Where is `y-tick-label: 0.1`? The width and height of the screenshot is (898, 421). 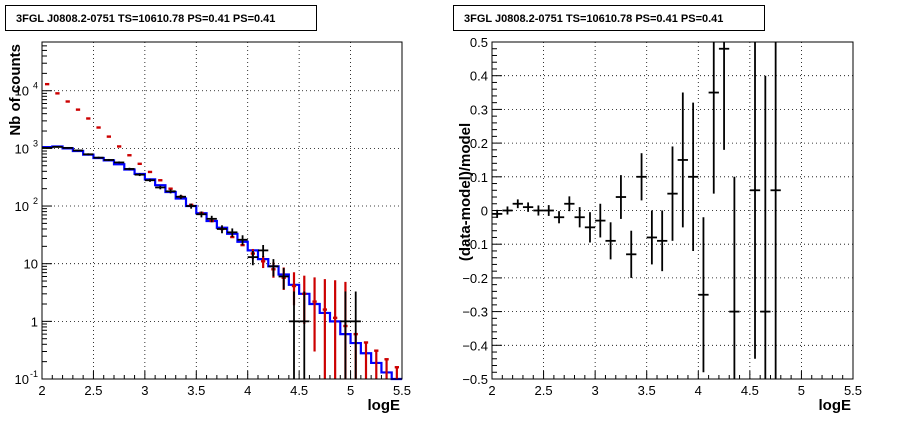 y-tick-label: 0.1 is located at coordinates (479, 177).